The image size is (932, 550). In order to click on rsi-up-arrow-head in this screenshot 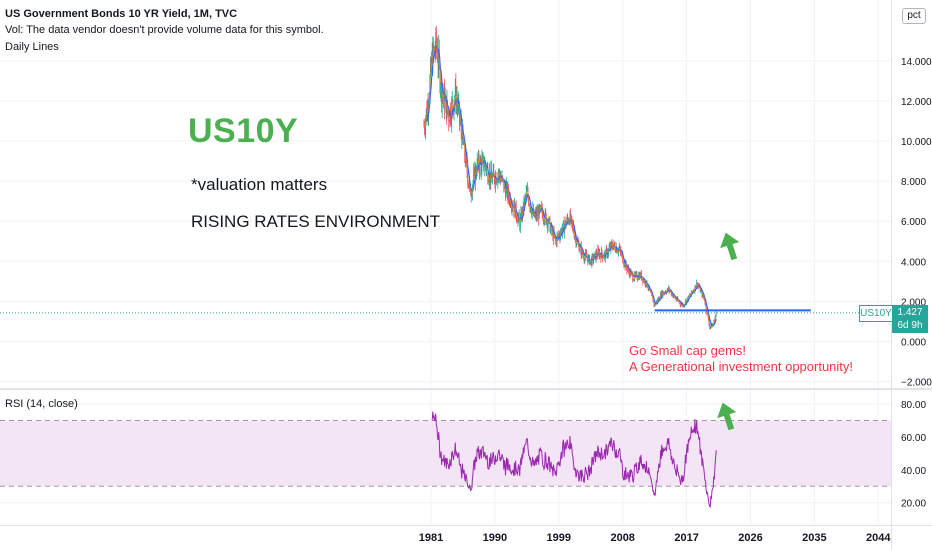, I will do `click(727, 410)`.